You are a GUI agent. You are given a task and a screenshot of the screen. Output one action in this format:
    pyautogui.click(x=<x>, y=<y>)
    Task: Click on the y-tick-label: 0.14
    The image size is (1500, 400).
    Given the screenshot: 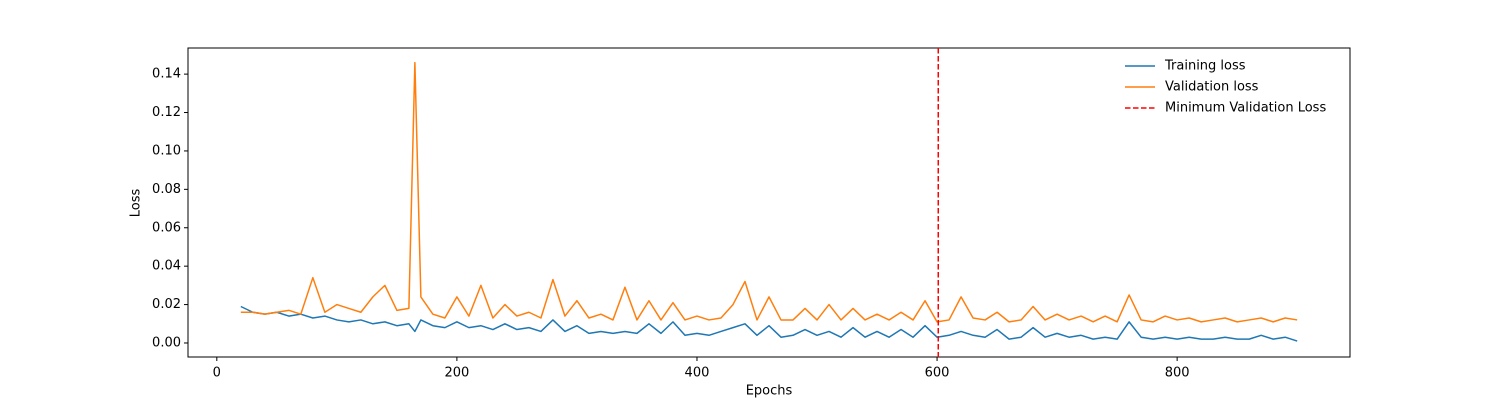 What is the action you would take?
    pyautogui.click(x=166, y=74)
    